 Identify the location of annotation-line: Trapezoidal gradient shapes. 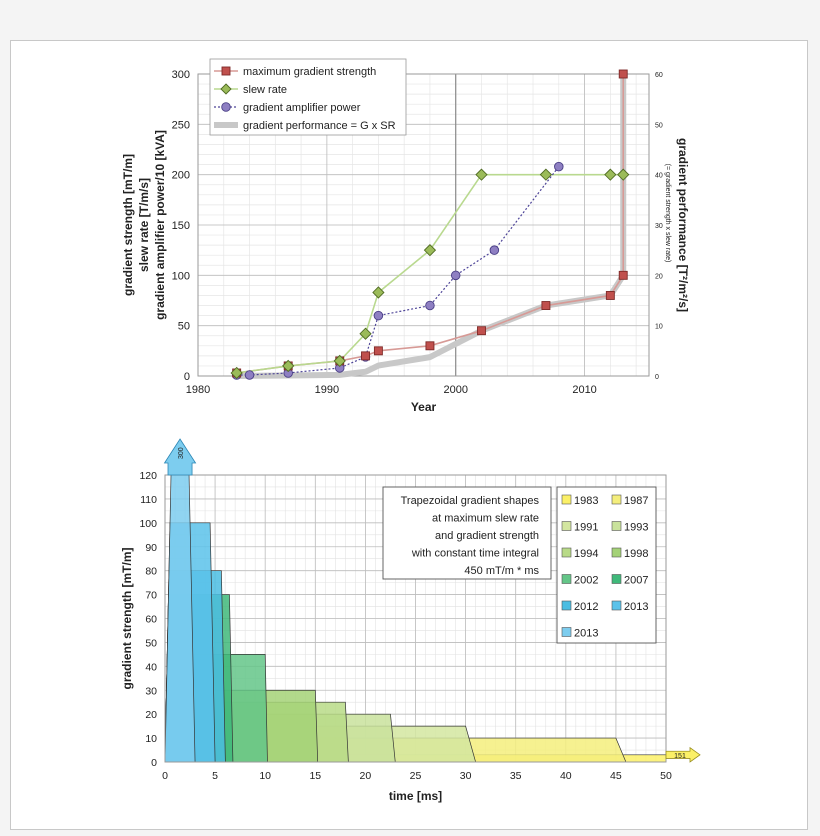
(470, 501).